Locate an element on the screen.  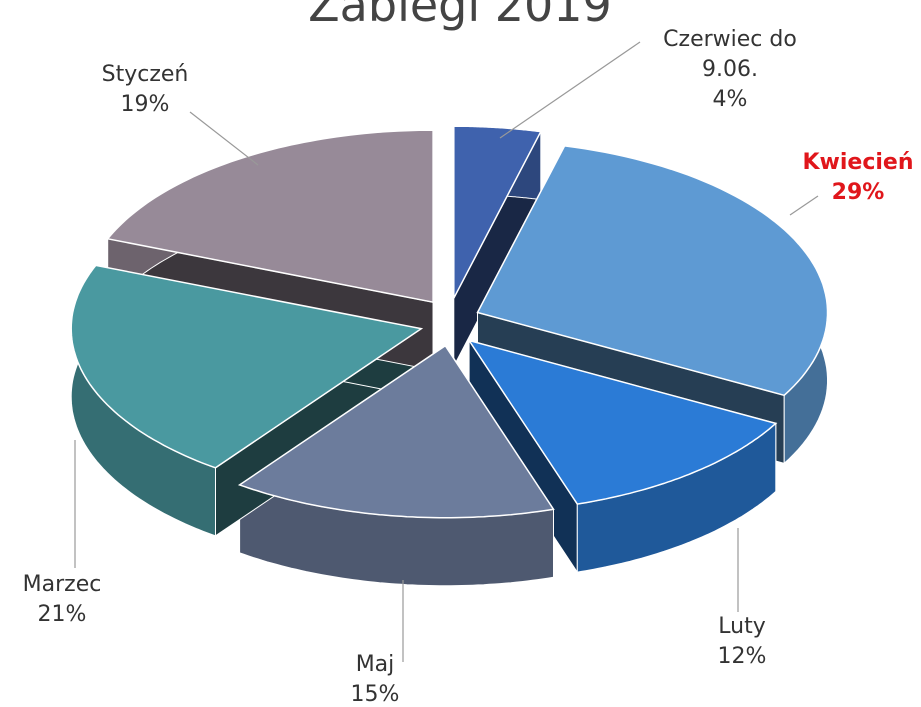
label-name: Marzec is located at coordinates (62, 584).